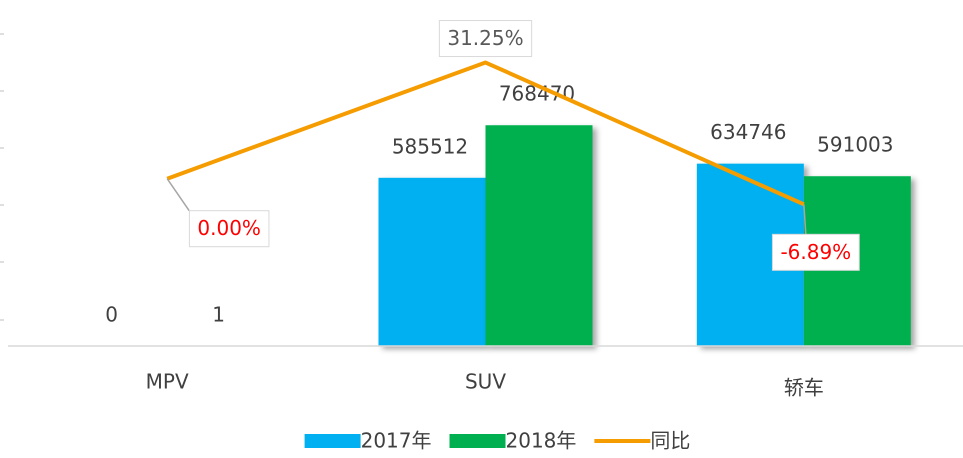 The image size is (963, 458). Describe the element at coordinates (2, 177) in the screenshot. I see `left-edge-ticks` at that location.